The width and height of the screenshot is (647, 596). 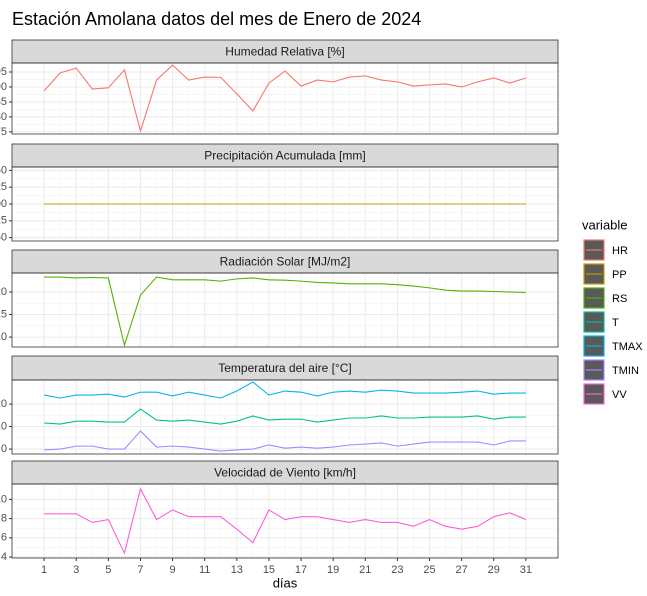 I want to click on x-tick-label: 11, so click(x=204, y=570).